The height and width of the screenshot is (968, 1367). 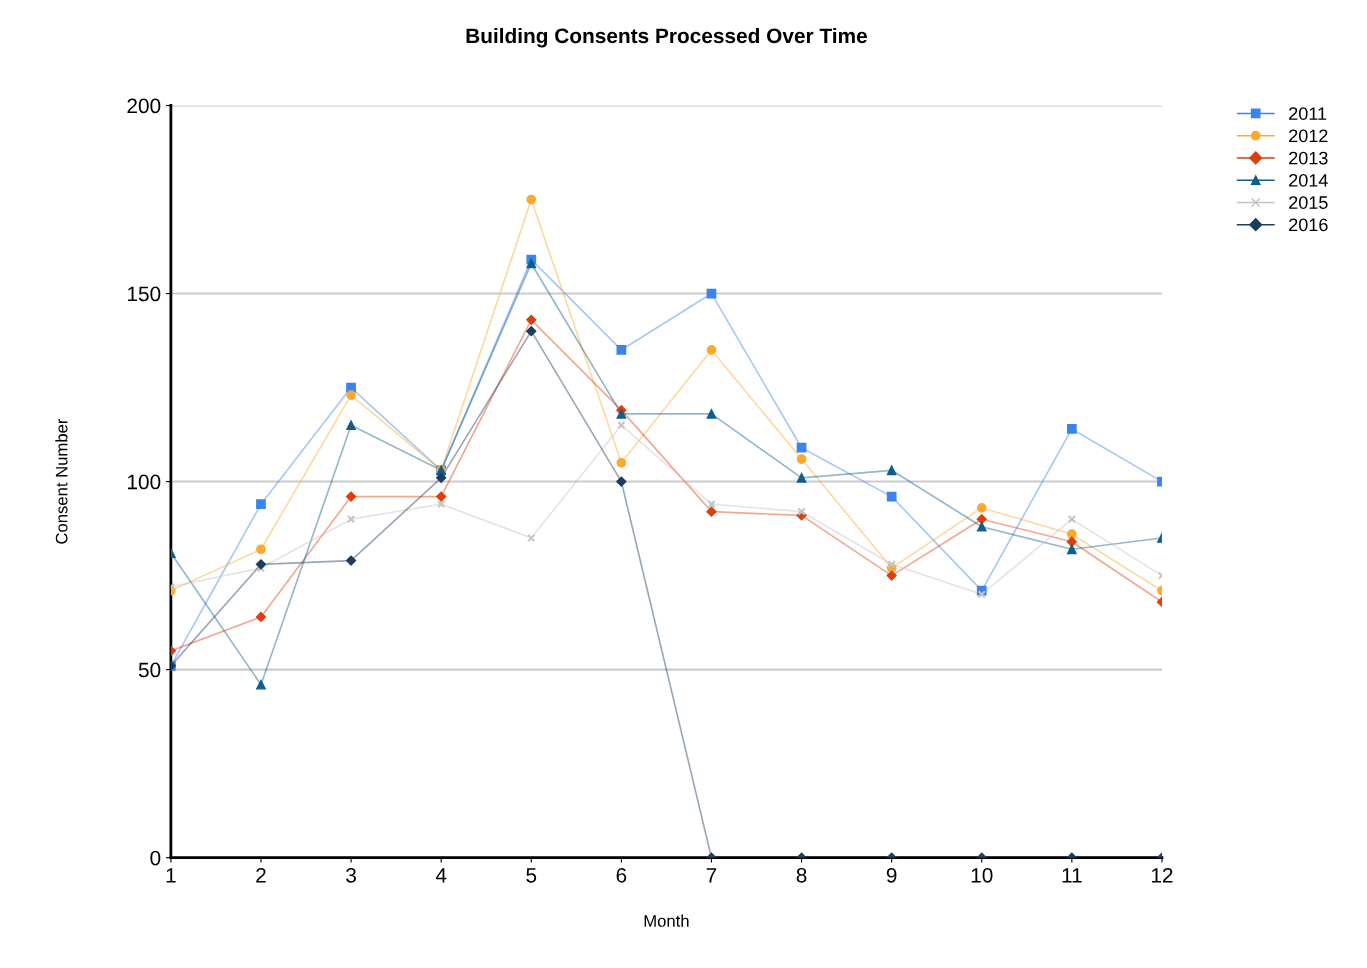 What do you see at coordinates (666, 37) in the screenshot?
I see `chart-title: Building Consents Processed Over Time` at bounding box center [666, 37].